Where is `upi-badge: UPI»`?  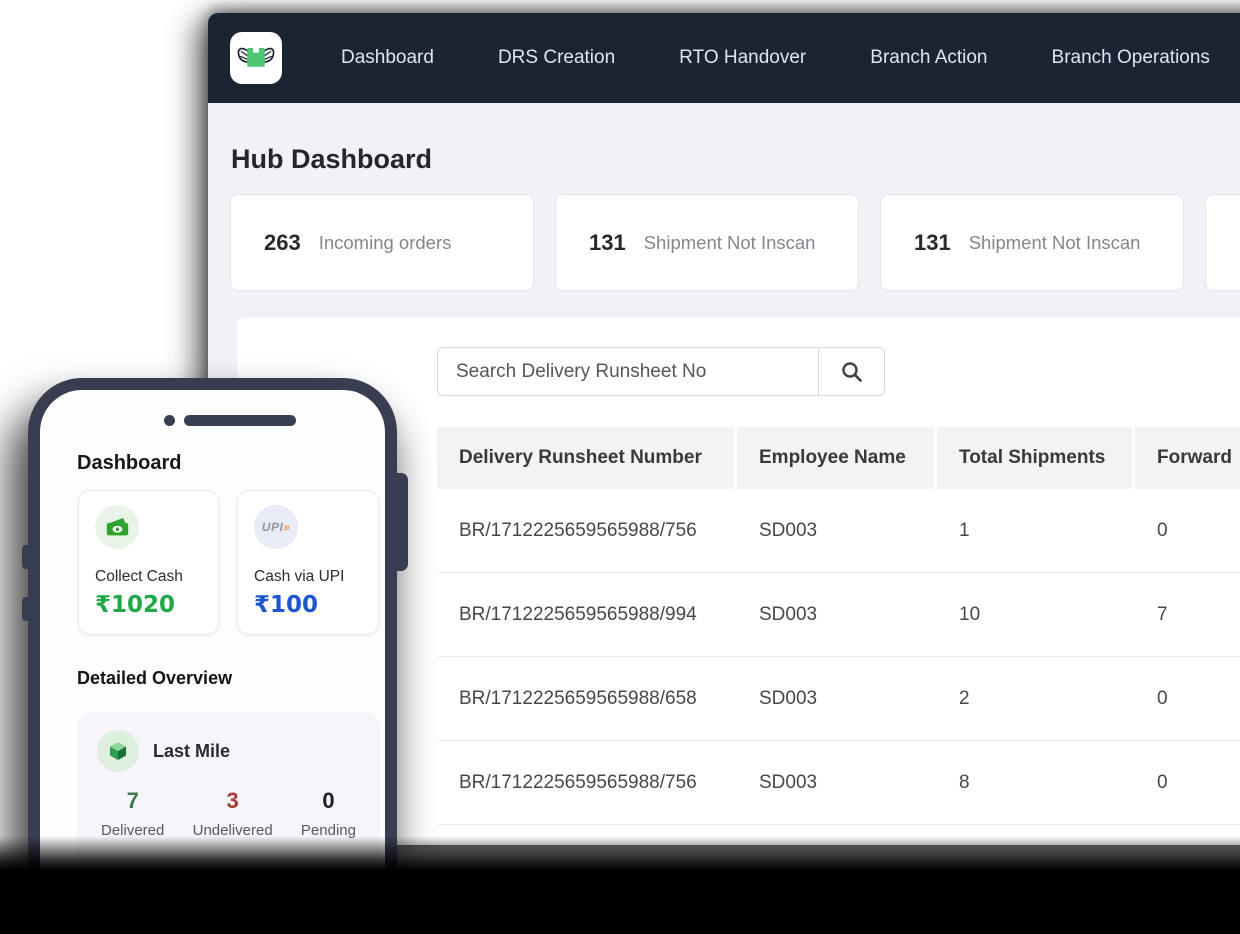
upi-badge: UPI» is located at coordinates (276, 527).